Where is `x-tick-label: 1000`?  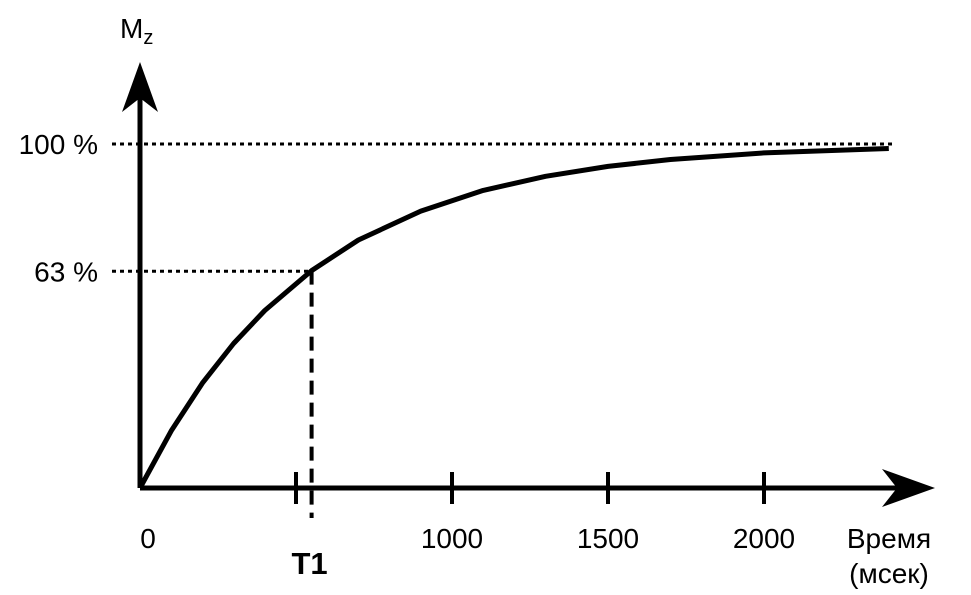 x-tick-label: 1000 is located at coordinates (452, 538).